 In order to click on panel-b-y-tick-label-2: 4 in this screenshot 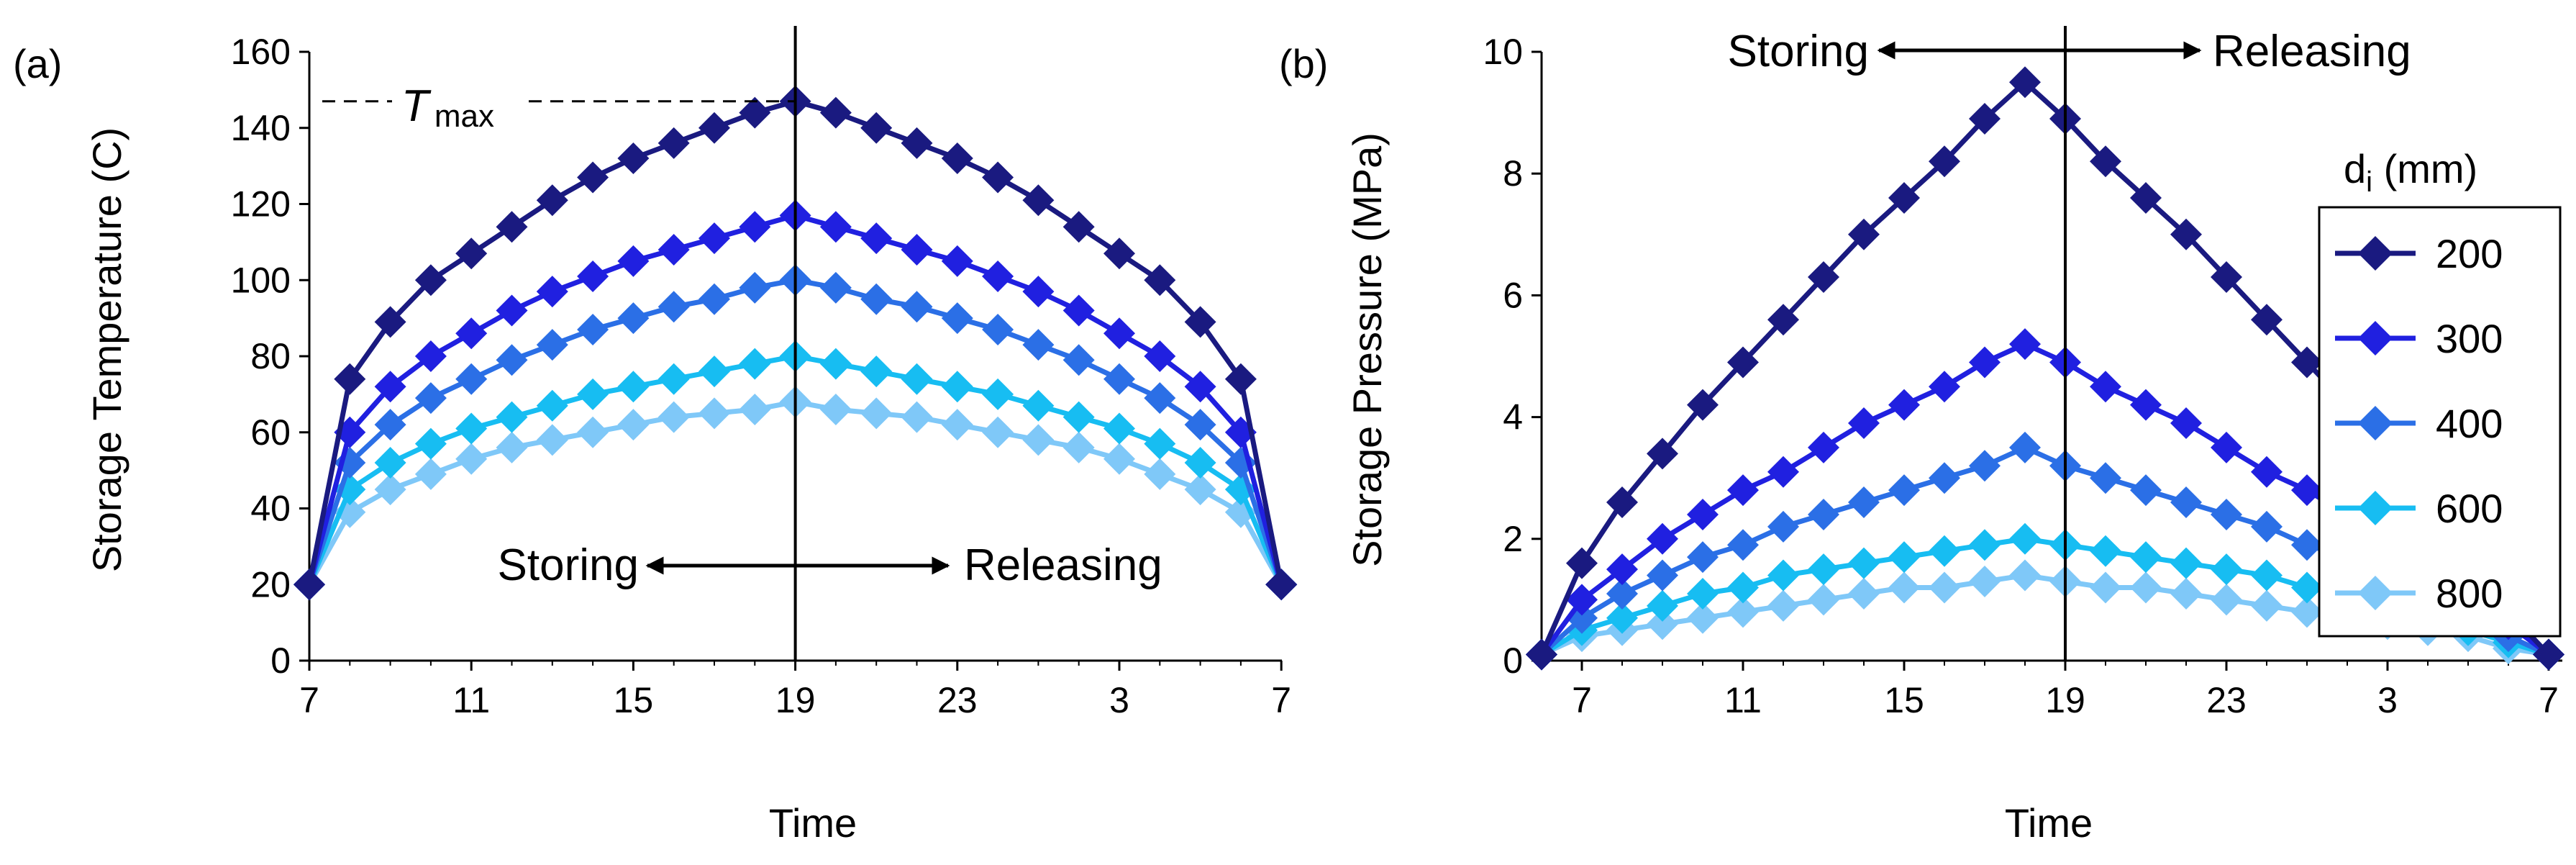, I will do `click(1513, 418)`.